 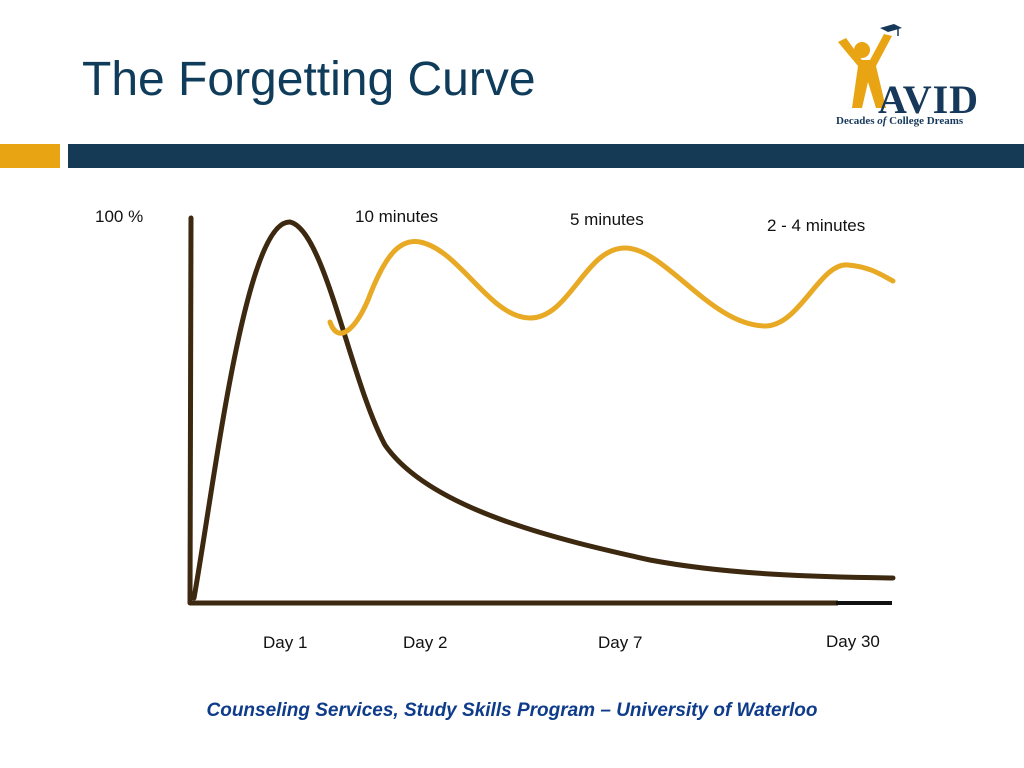 I want to click on annotation-2-4-minutes: 2 - 4 minutes, so click(x=816, y=225).